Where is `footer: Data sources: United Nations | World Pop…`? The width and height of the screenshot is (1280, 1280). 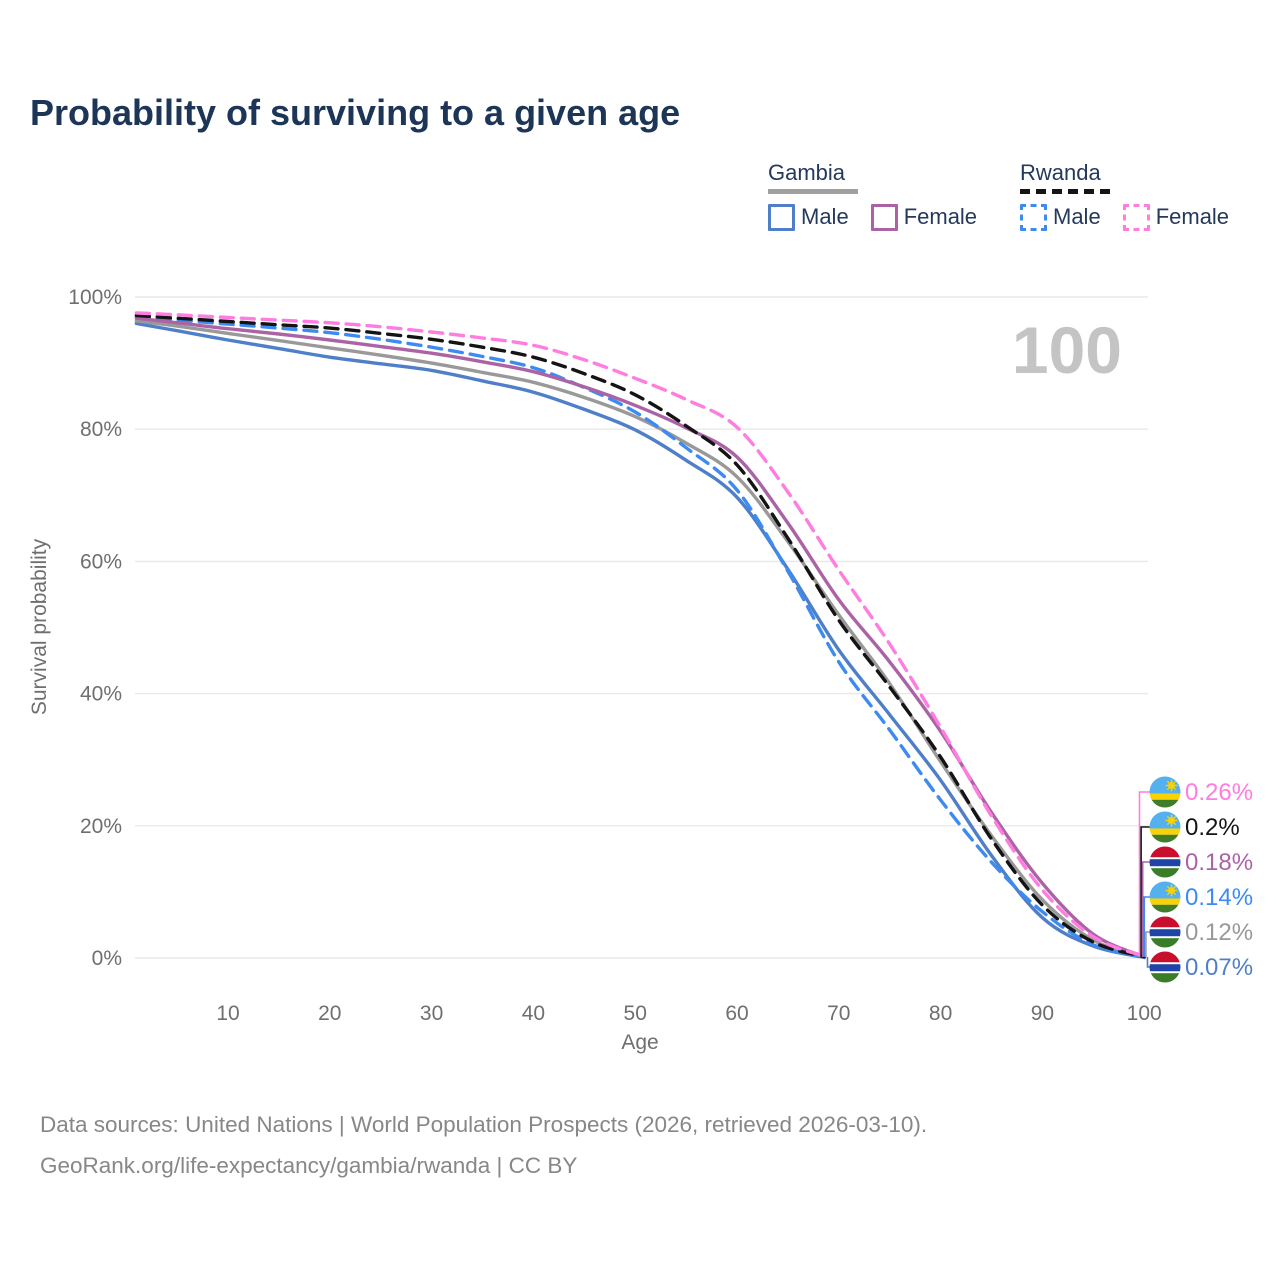 footer: Data sources: United Nations | World Pop… is located at coordinates (483, 1145).